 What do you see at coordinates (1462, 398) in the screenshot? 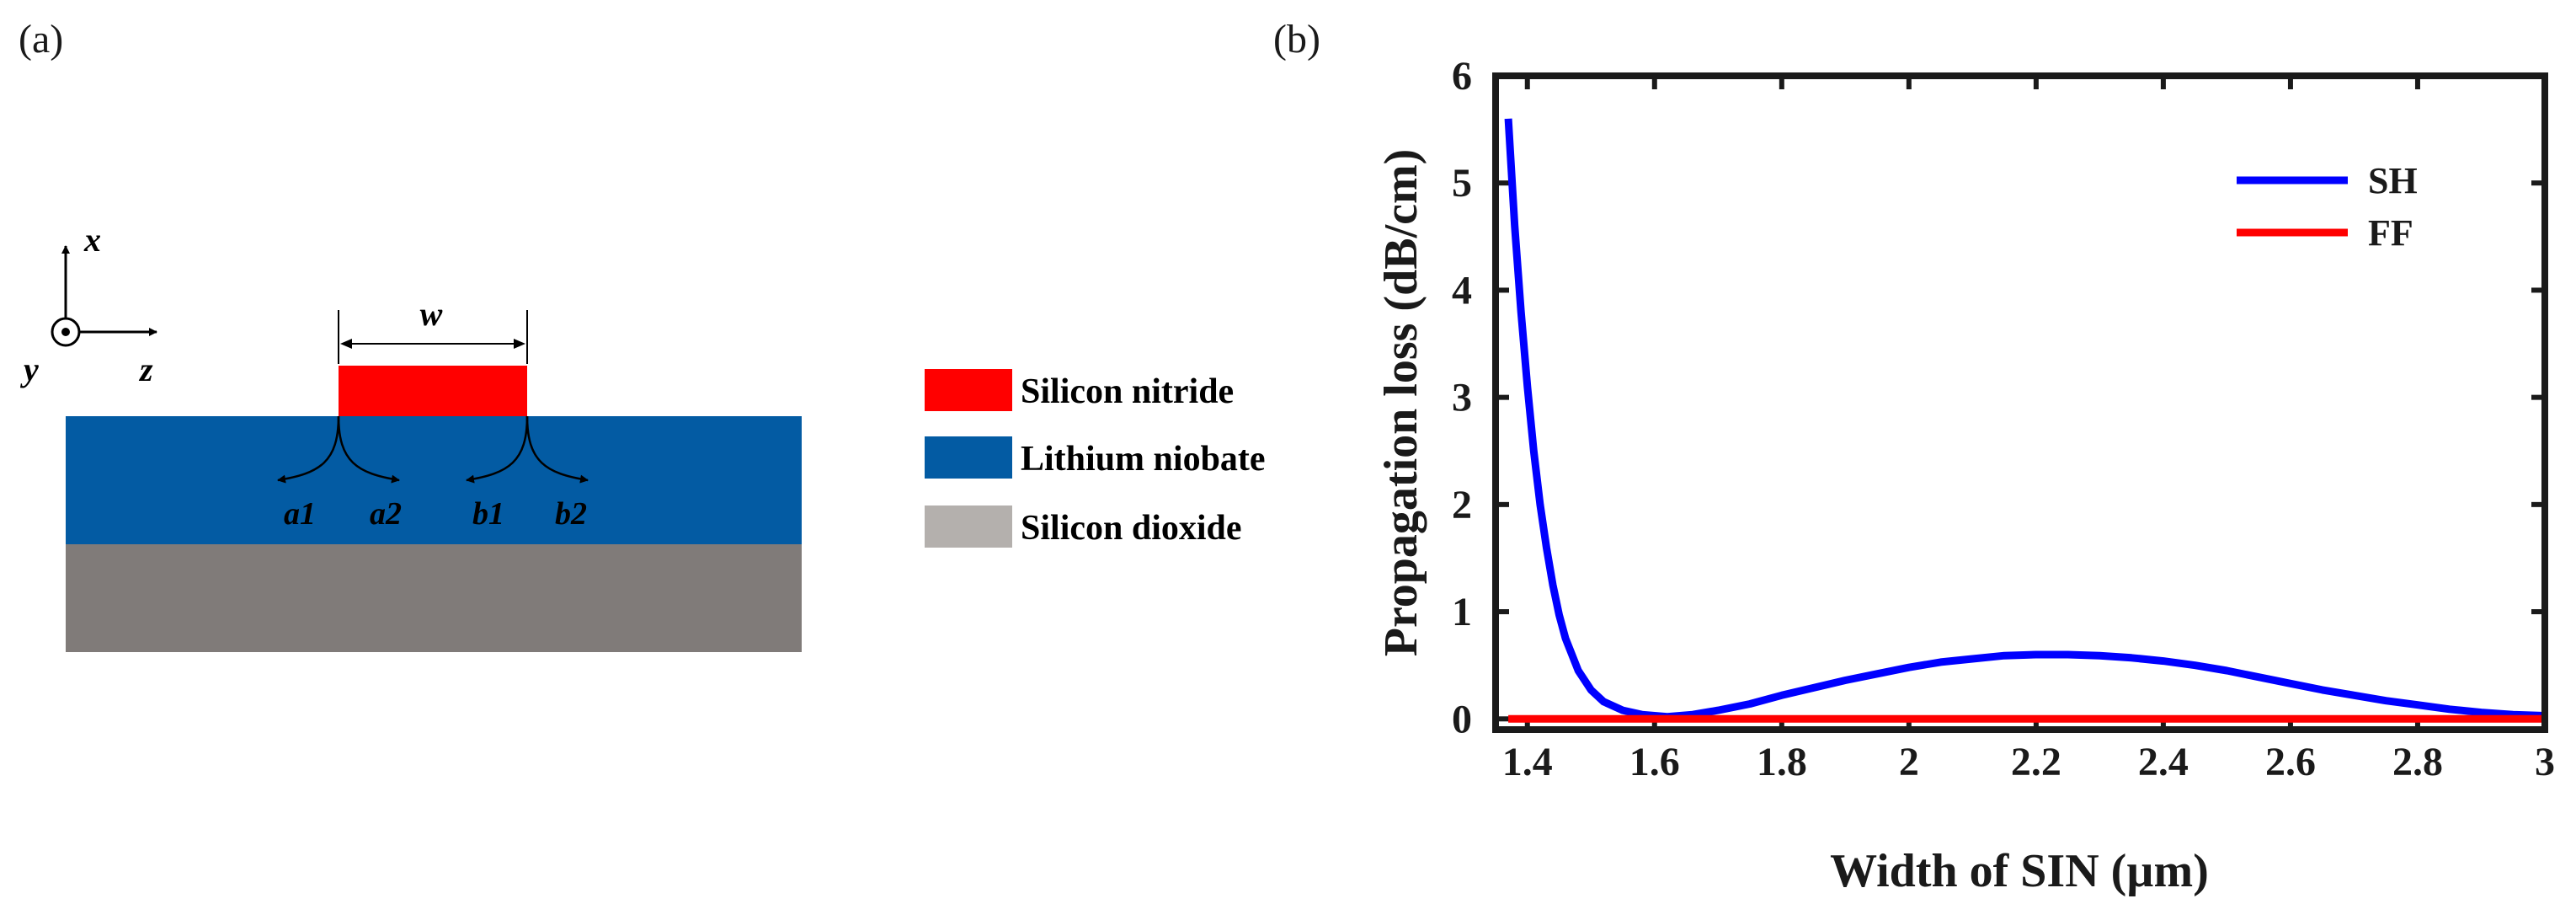
I see `y-tick-label: 3` at bounding box center [1462, 398].